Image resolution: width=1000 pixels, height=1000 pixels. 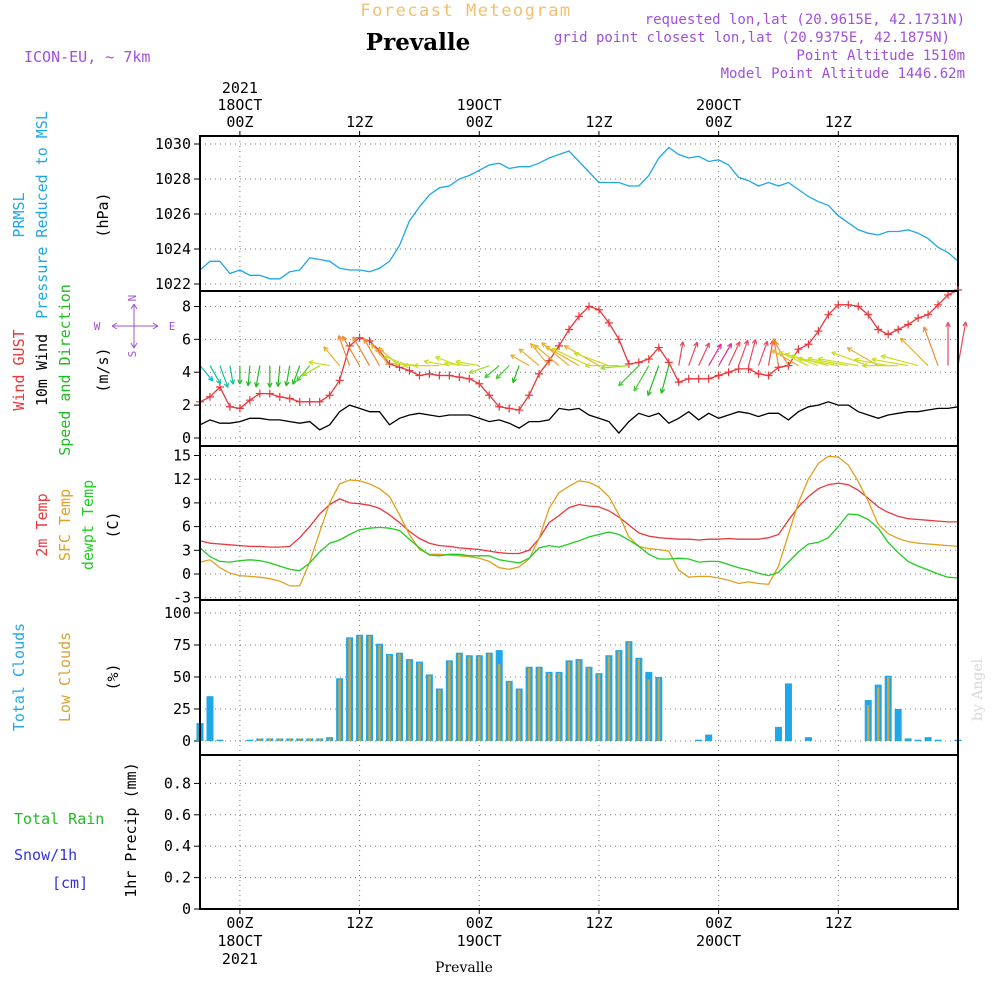 What do you see at coordinates (113, 524) in the screenshot?
I see `temp-unit: (C)` at bounding box center [113, 524].